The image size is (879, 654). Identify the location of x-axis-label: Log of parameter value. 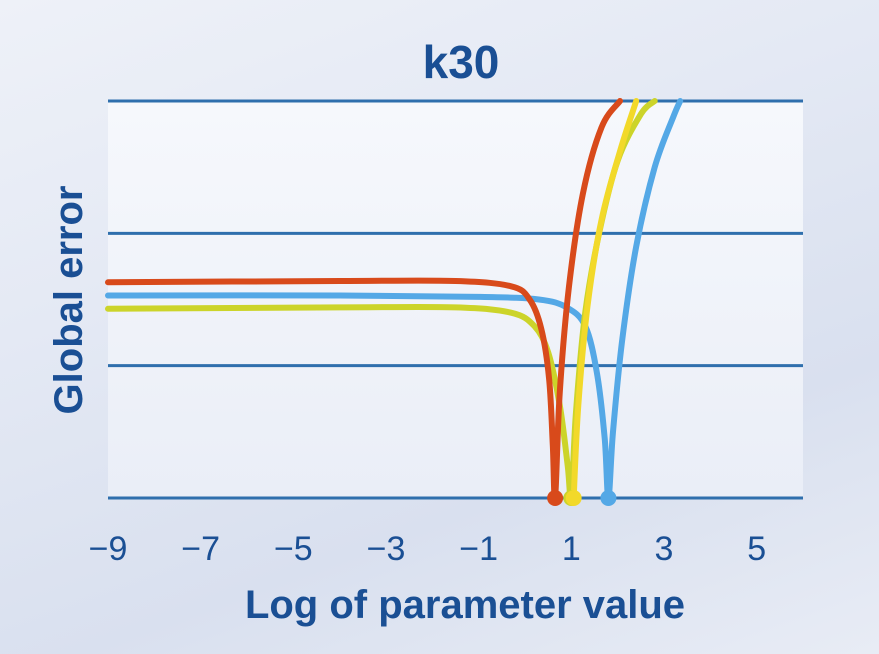
(465, 605).